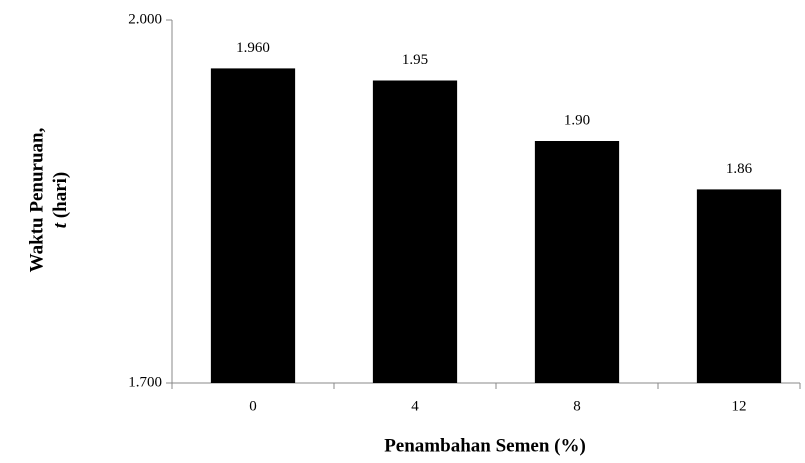 The image size is (805, 463). What do you see at coordinates (60, 225) in the screenshot?
I see `y-axis-variable: t` at bounding box center [60, 225].